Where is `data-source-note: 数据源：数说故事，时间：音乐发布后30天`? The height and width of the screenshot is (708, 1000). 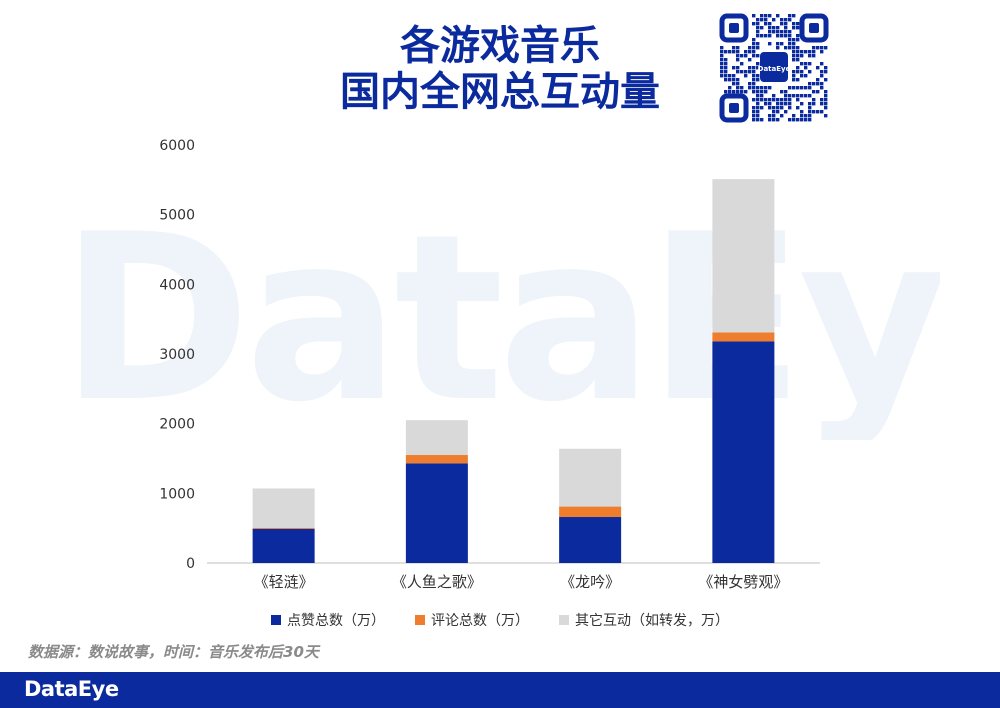
data-source-note: 数据源：数说故事，时间：音乐发布后30天 is located at coordinates (173, 652).